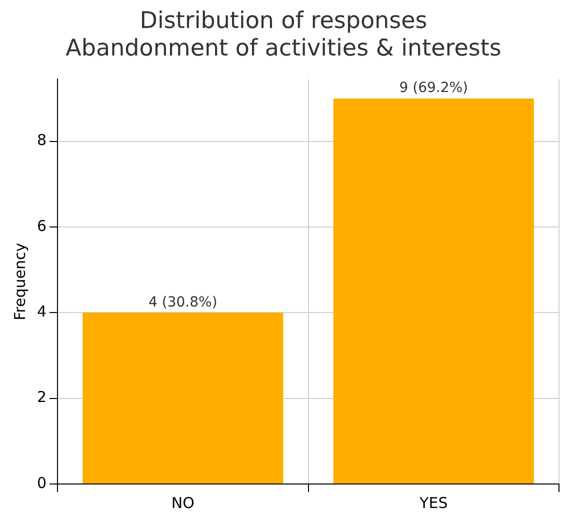  I want to click on y-axis-title: Frequency, so click(19, 281).